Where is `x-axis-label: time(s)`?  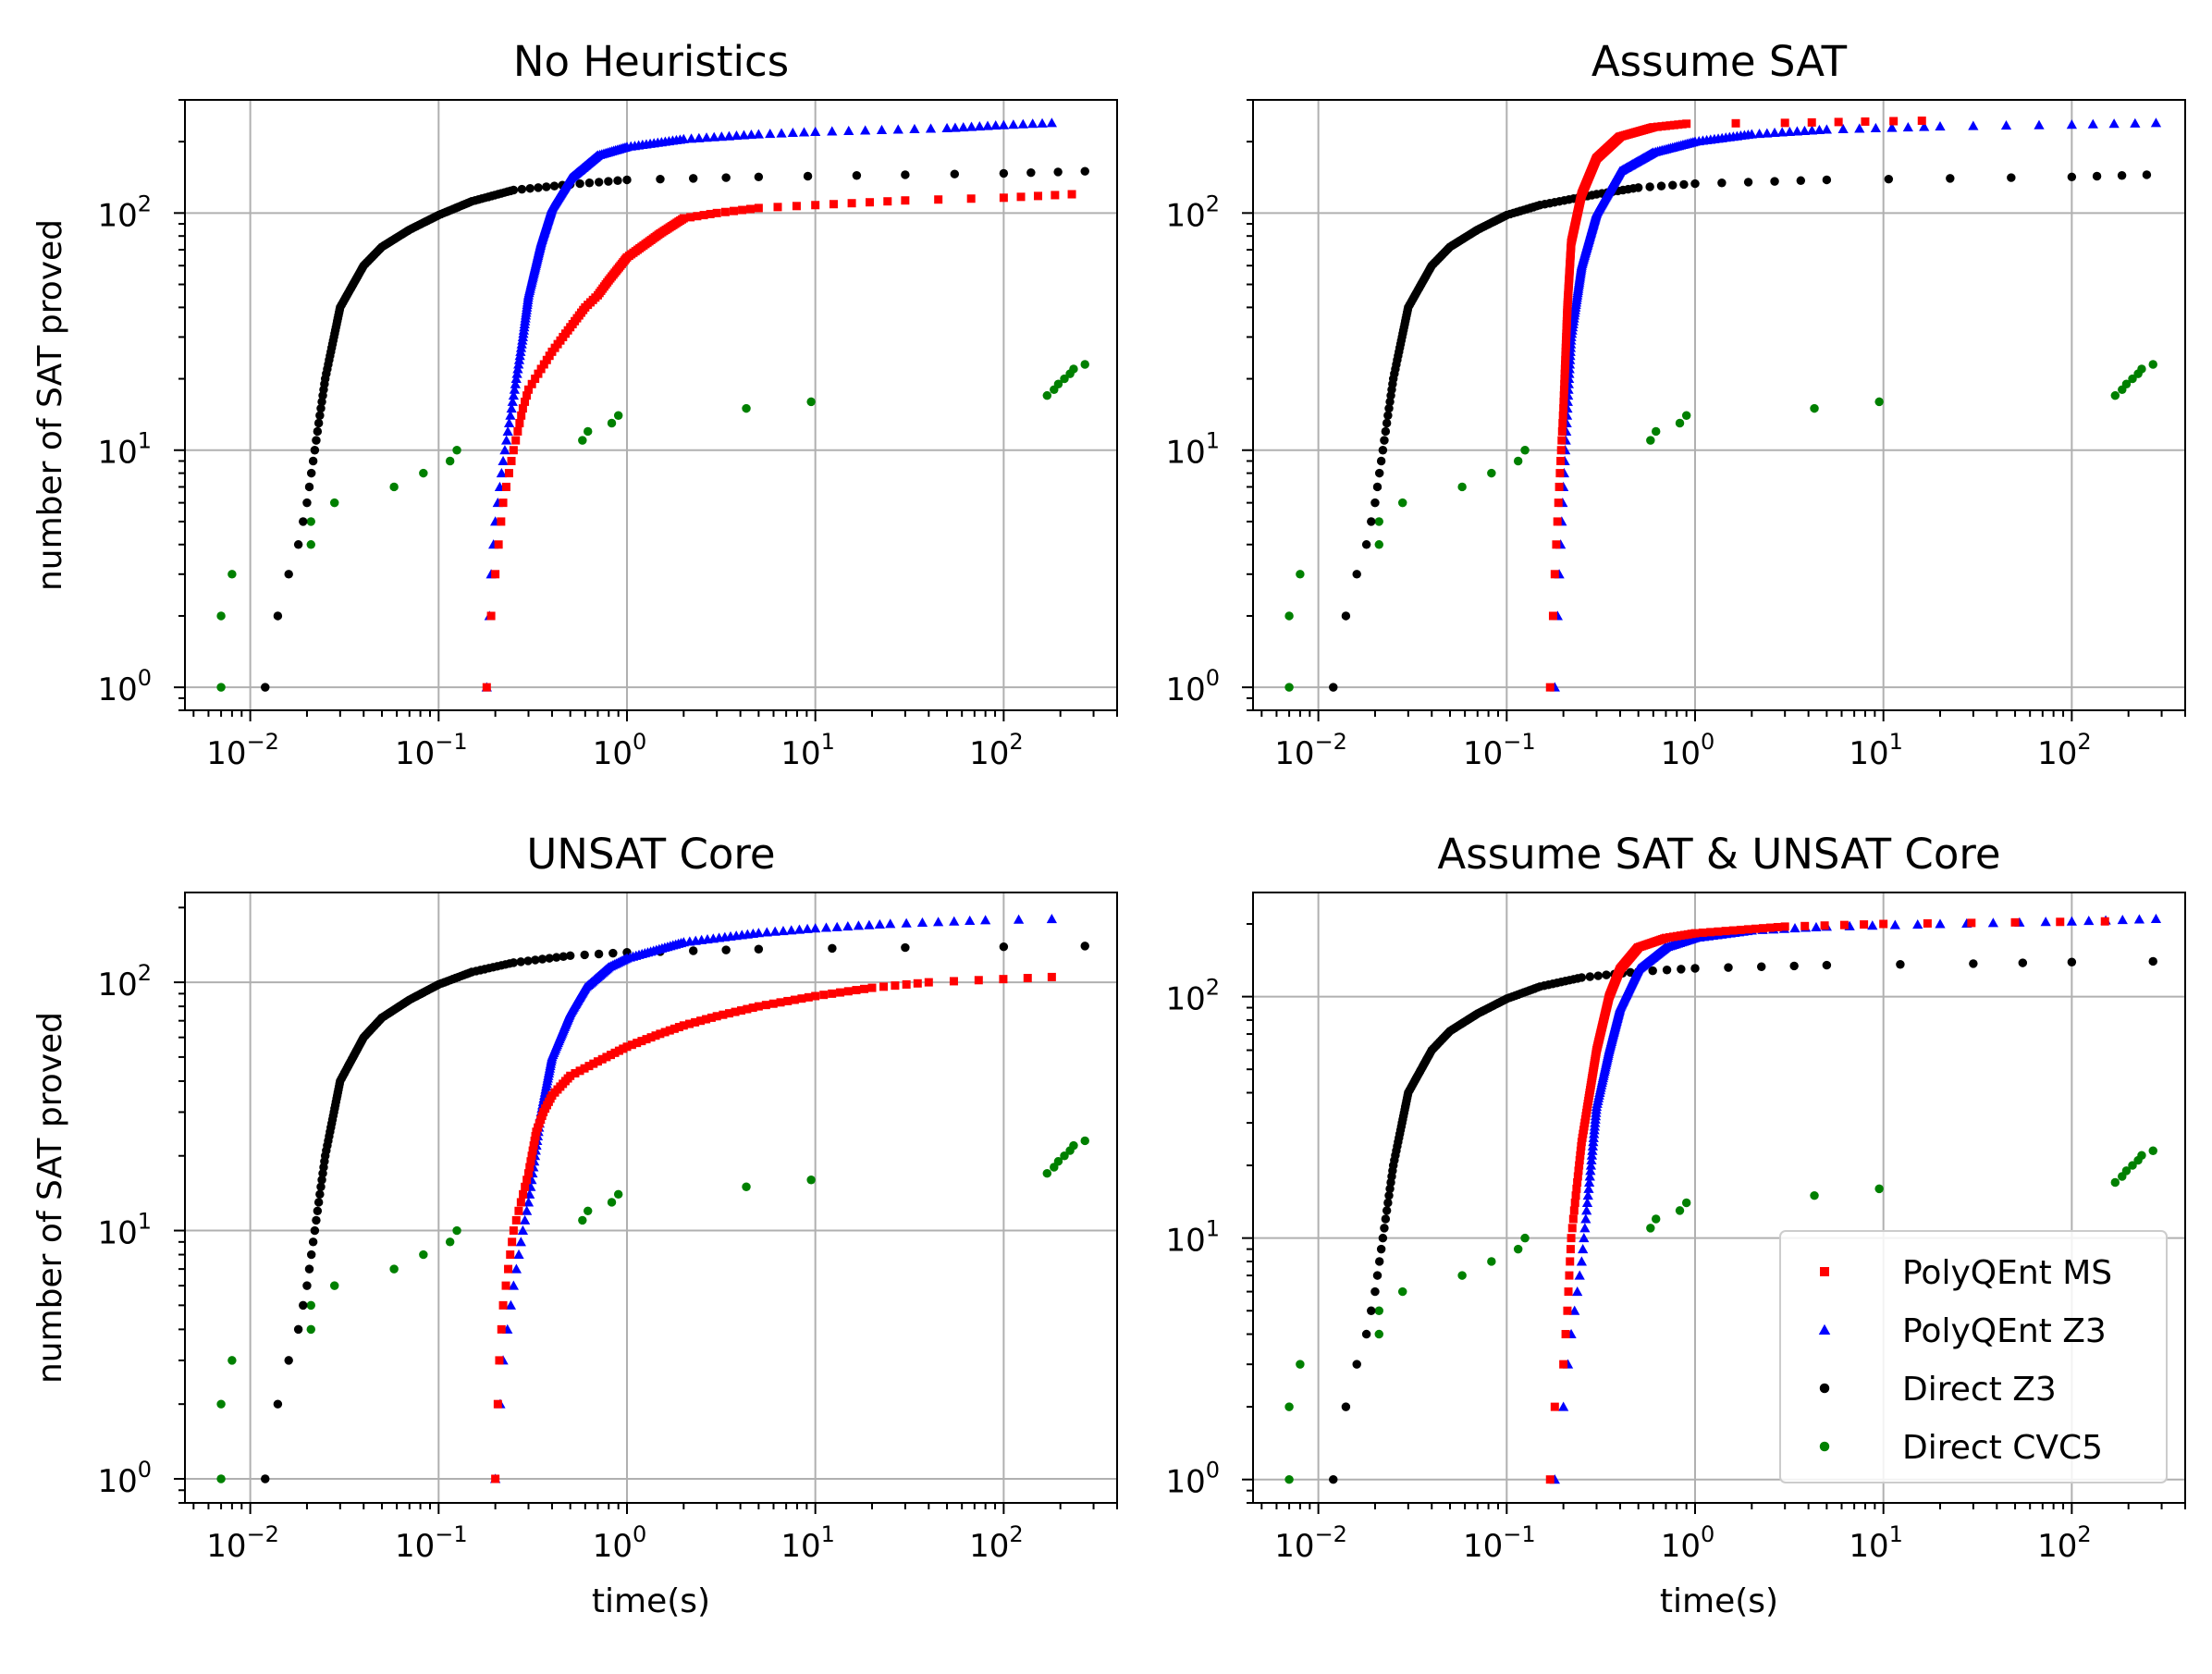 x-axis-label: time(s) is located at coordinates (1719, 1601).